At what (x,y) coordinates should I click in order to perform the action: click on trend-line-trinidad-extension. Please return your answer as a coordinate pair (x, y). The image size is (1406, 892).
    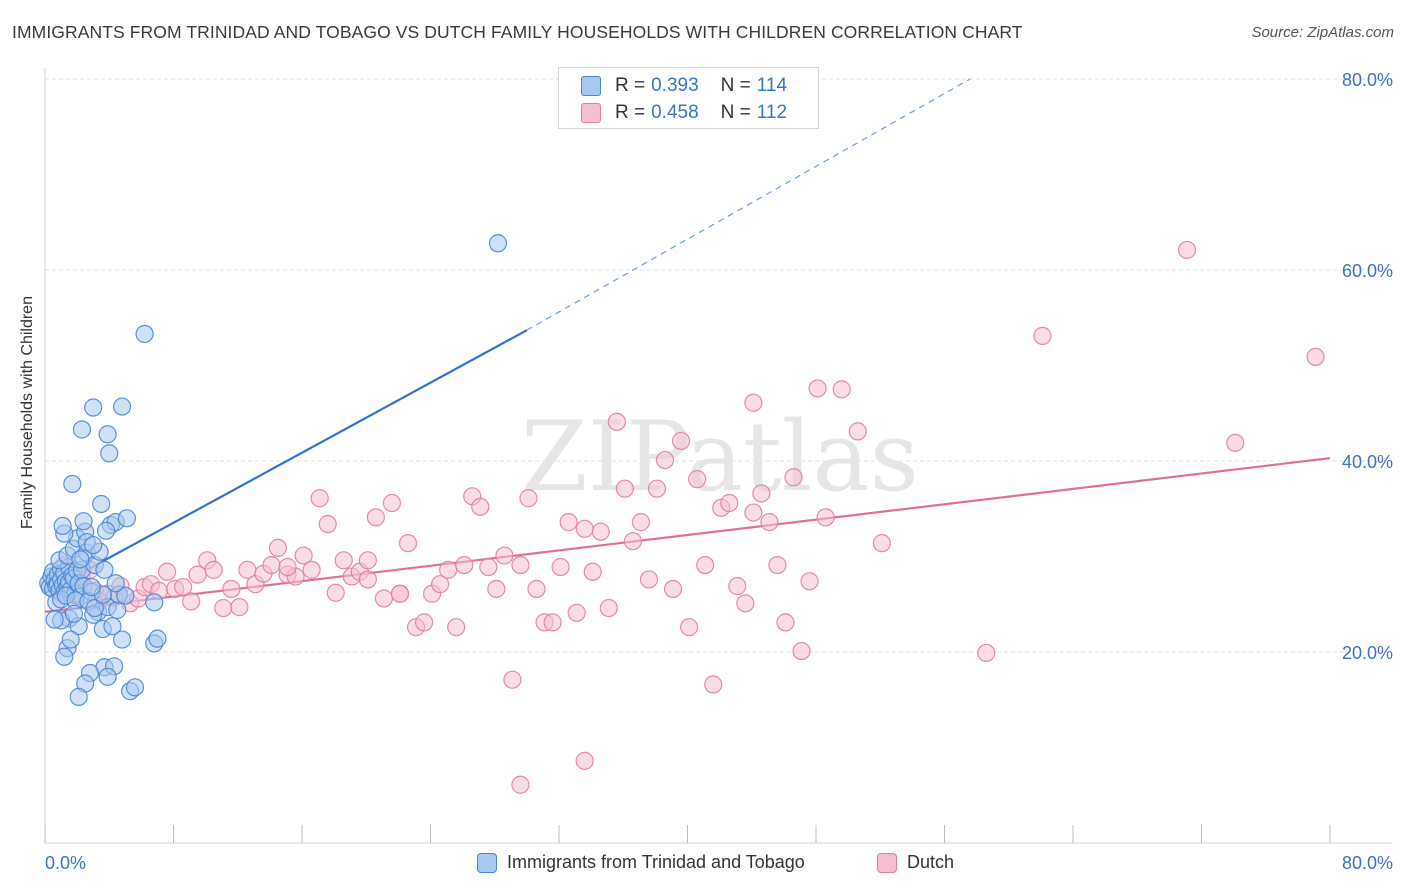
    Looking at the image, I should click on (748, 204).